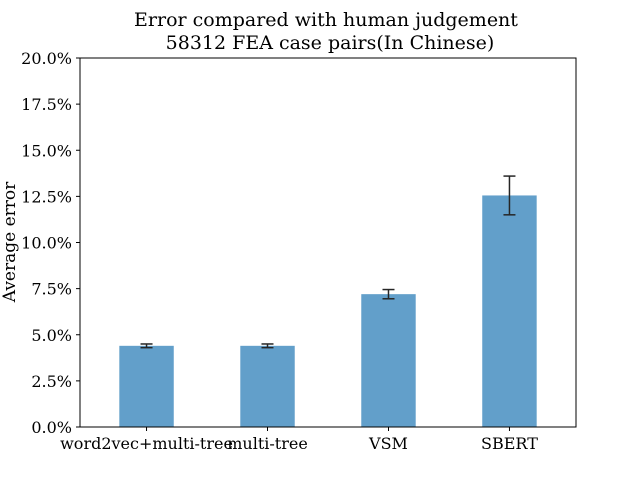 Image resolution: width=640 pixels, height=480 pixels. Describe the element at coordinates (267, 443) in the screenshot. I see `x-tick-label-1: multi-tree` at that location.